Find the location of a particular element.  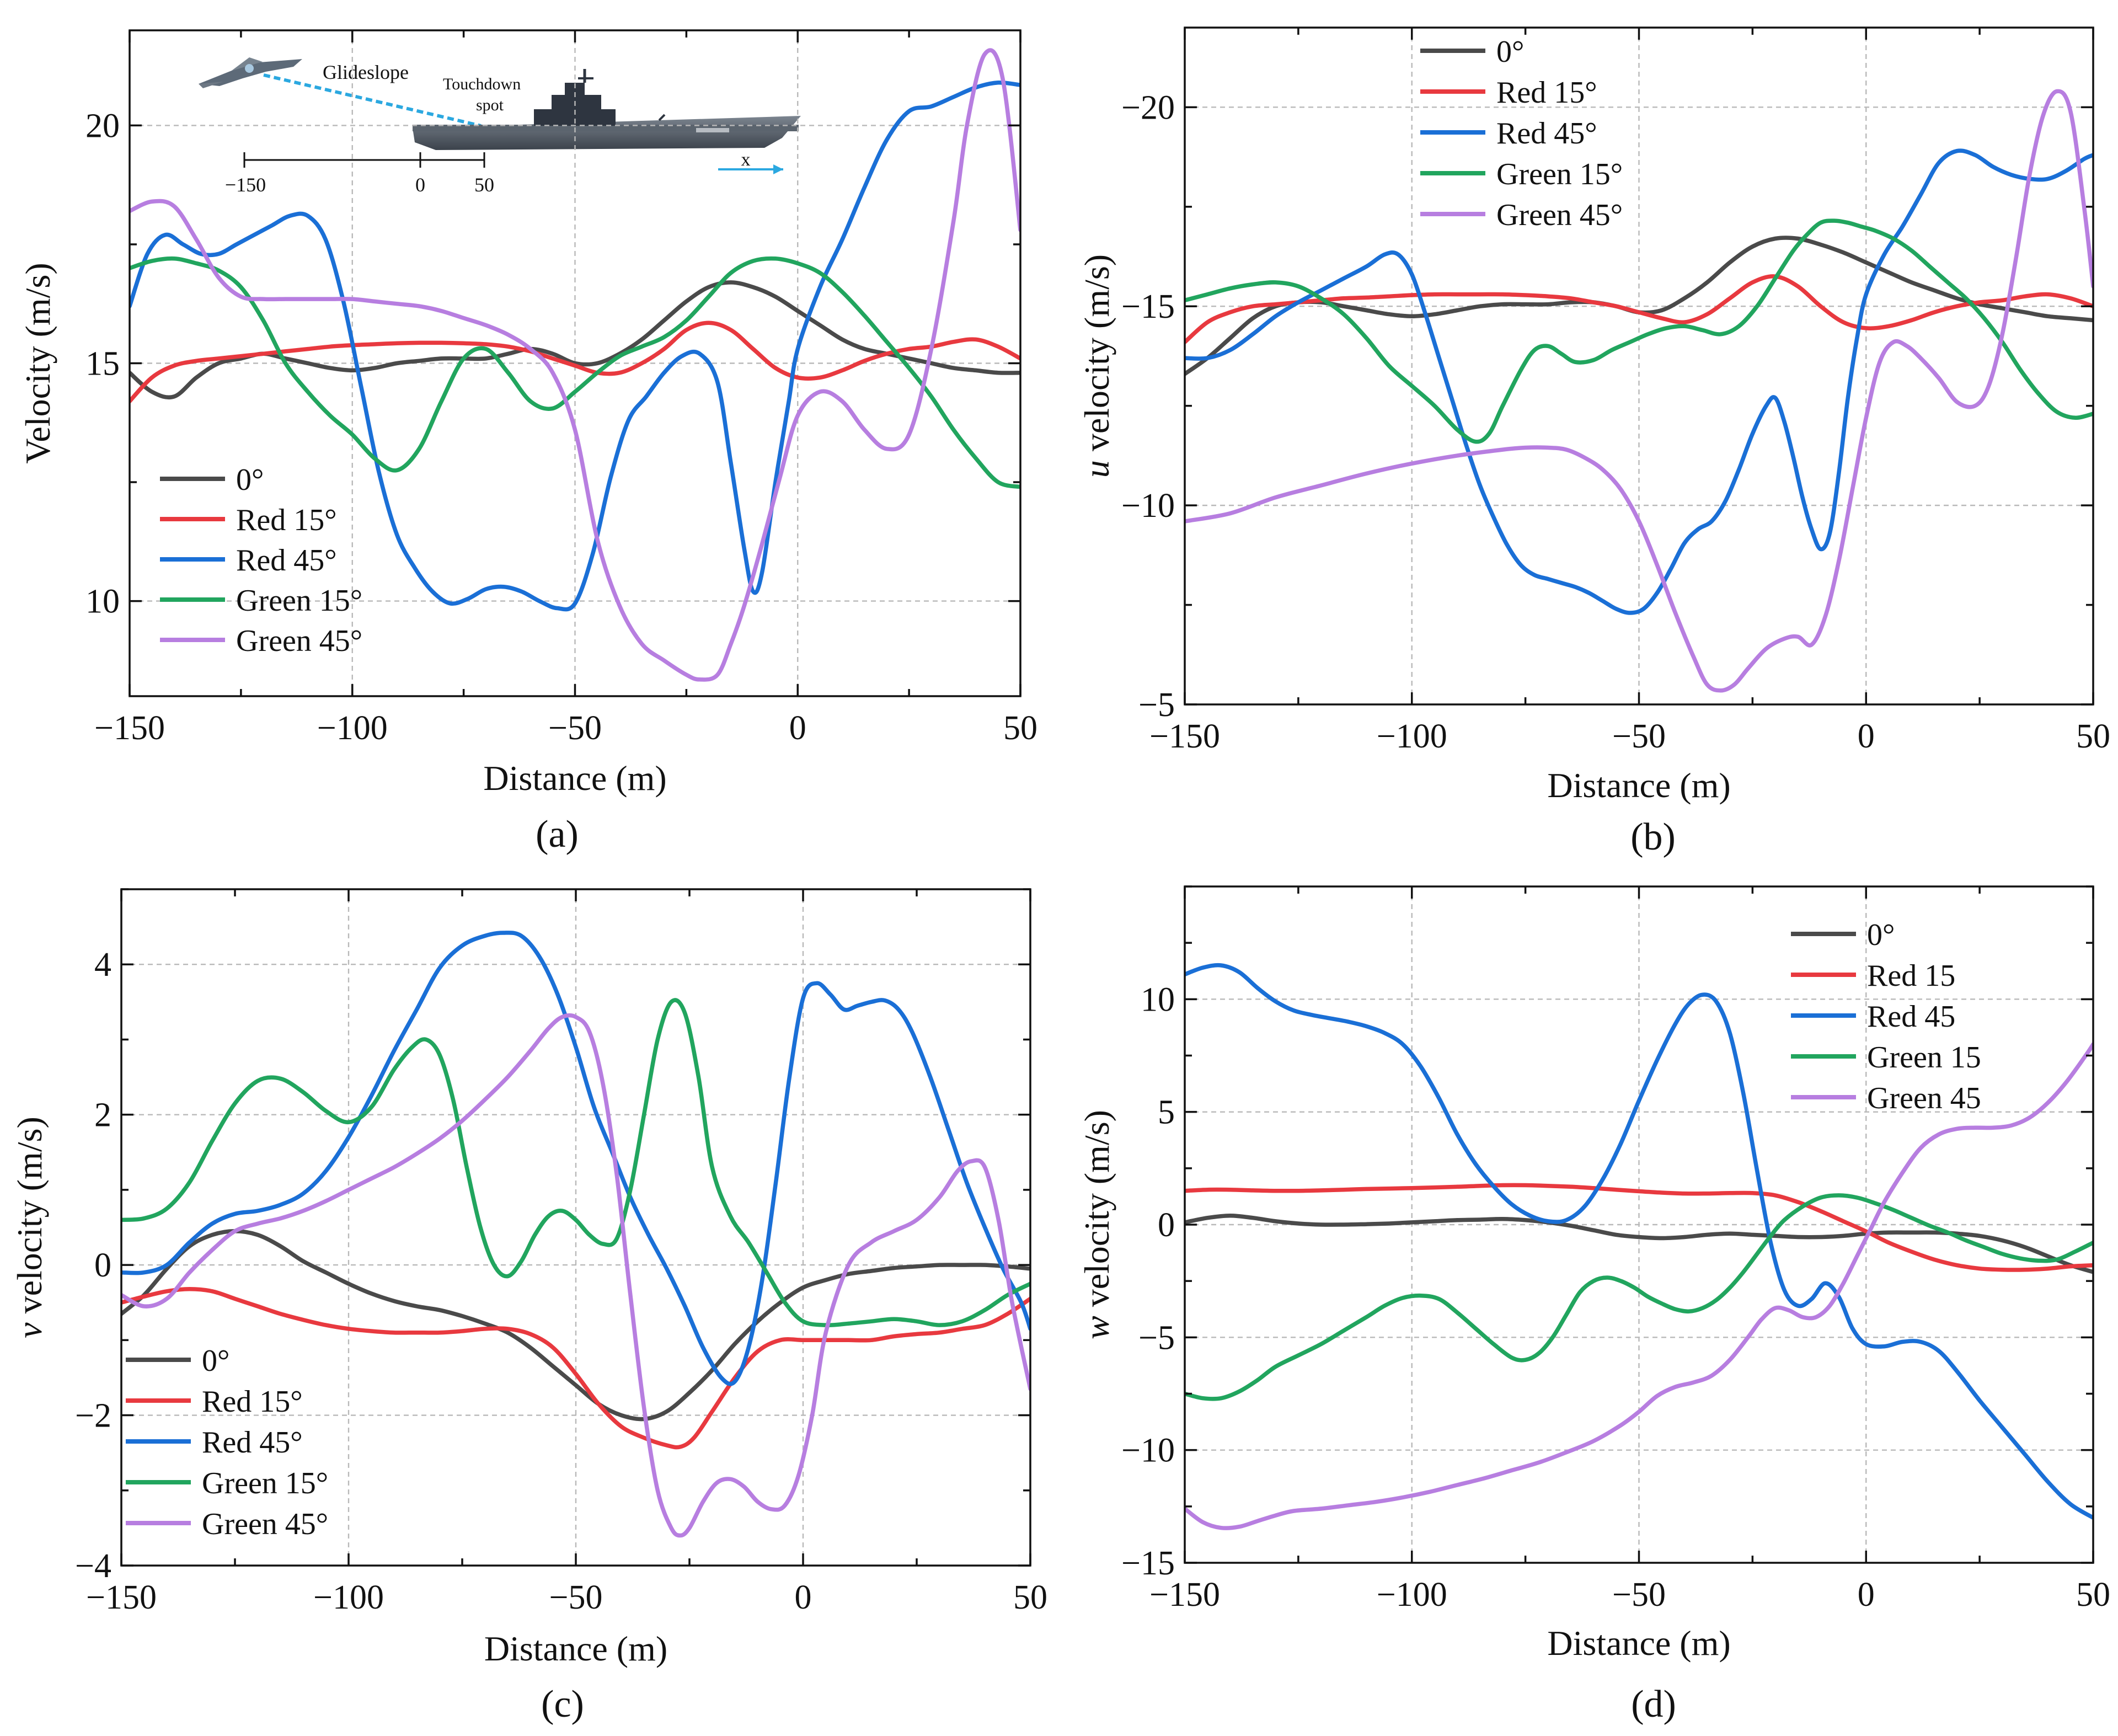

panel-a-y-axis-label-text: Velocity (m/s) is located at coordinates (37, 363).